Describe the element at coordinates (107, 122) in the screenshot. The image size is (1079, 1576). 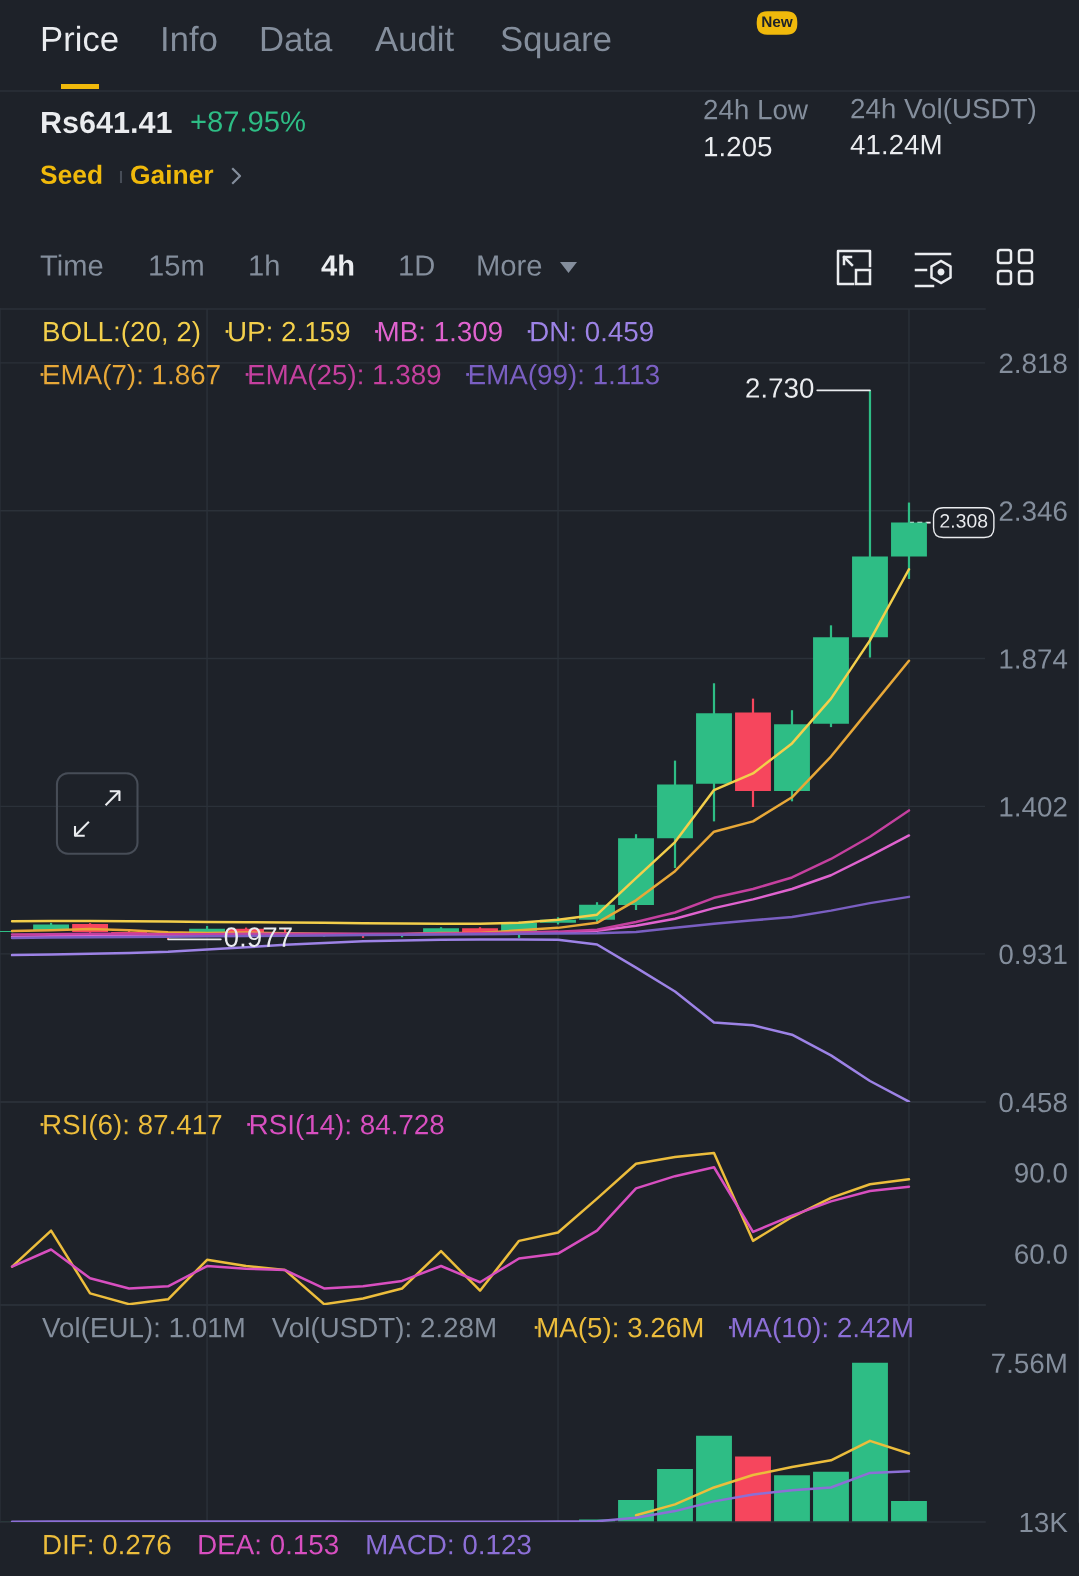
I see `text: Rs641.41` at that location.